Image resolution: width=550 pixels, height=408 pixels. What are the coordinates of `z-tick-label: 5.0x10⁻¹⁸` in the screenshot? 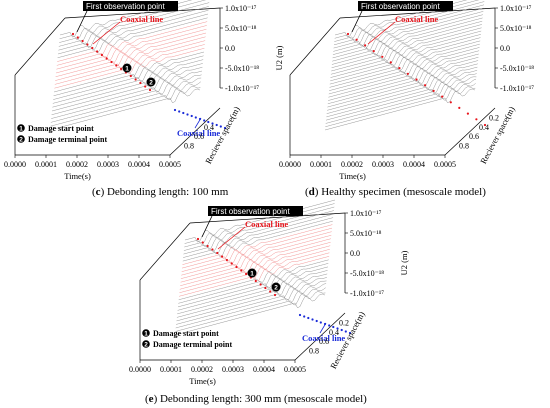 It's located at (241, 28).